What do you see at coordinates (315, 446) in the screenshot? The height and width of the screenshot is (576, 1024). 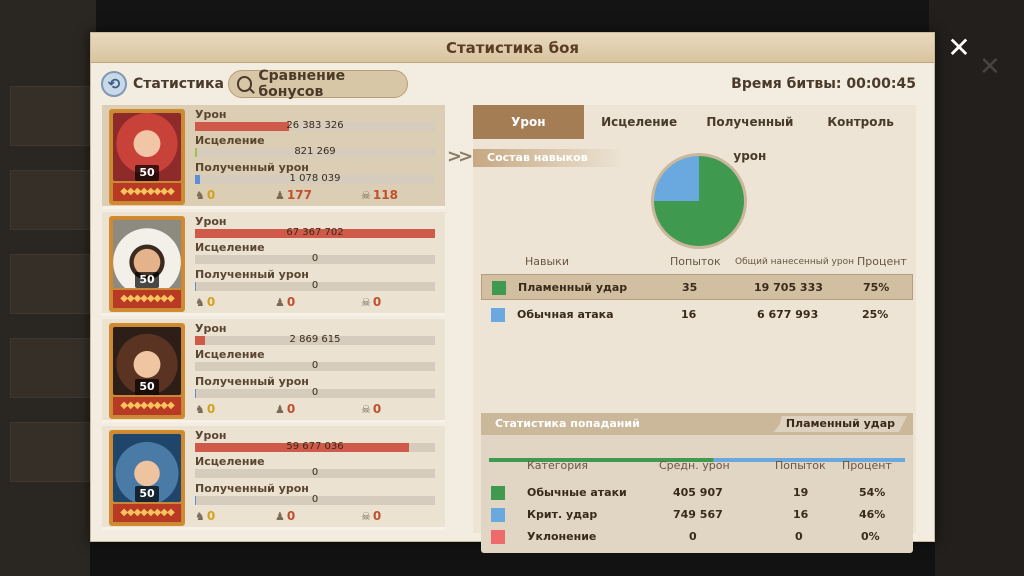 I see `hero-metric-value: 59 677 036` at bounding box center [315, 446].